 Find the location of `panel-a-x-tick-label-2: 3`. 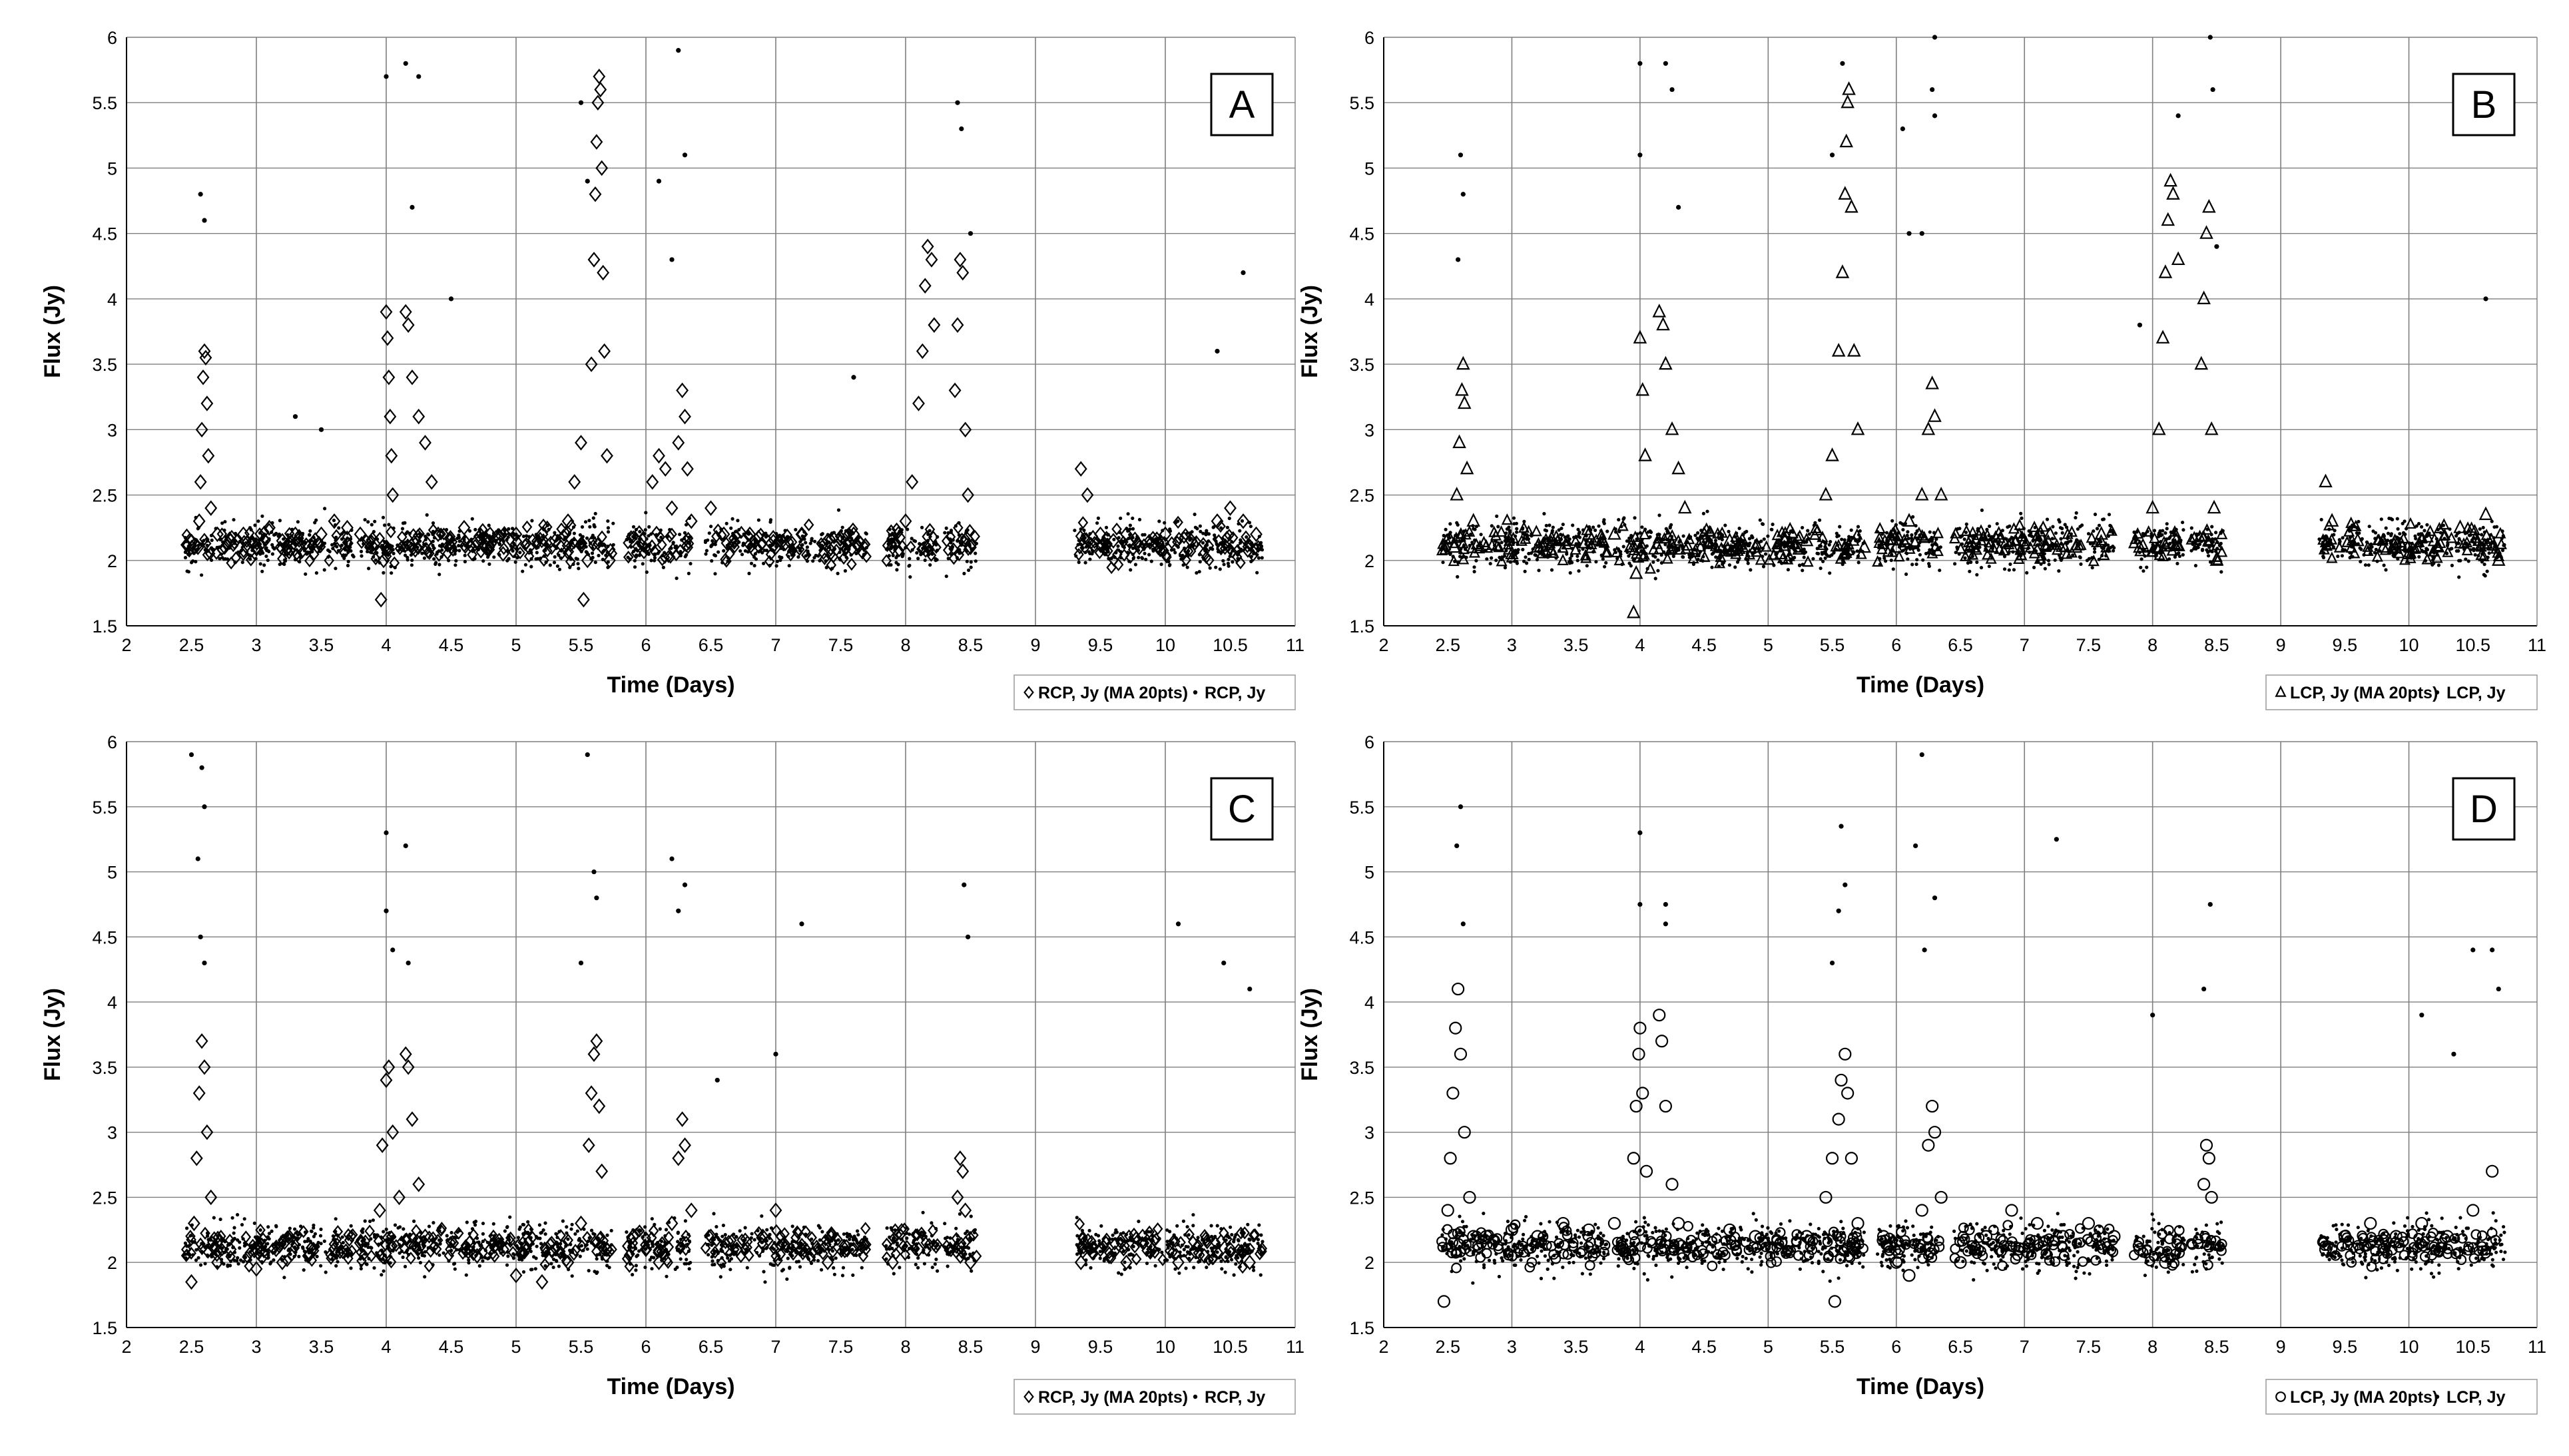

panel-a-x-tick-label-2: 3 is located at coordinates (256, 645).